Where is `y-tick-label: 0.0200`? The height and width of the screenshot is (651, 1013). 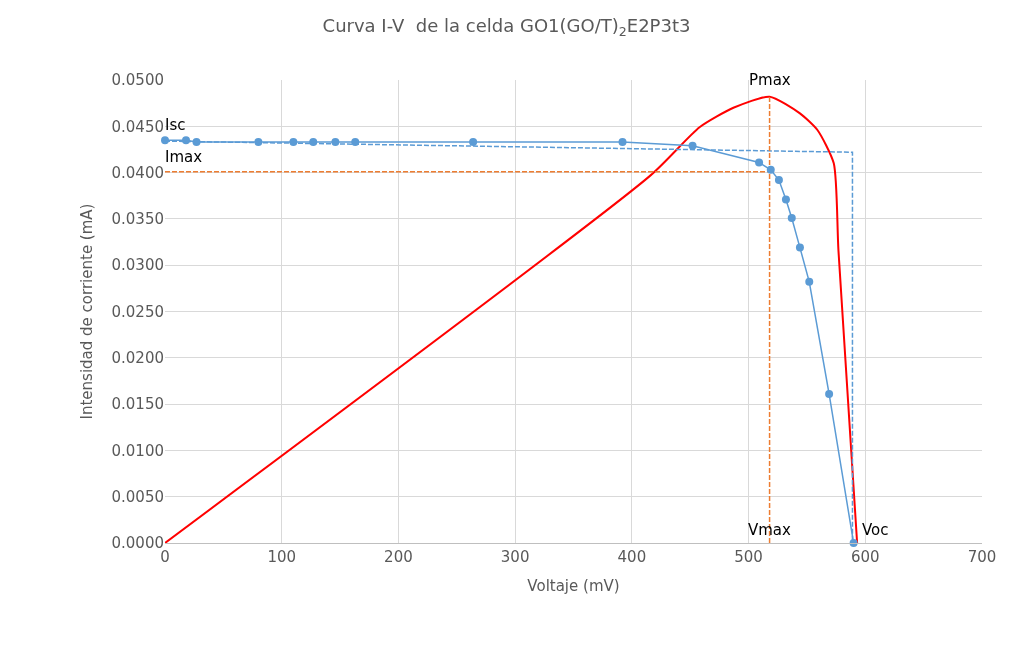
y-tick-label: 0.0200 is located at coordinates (137, 358).